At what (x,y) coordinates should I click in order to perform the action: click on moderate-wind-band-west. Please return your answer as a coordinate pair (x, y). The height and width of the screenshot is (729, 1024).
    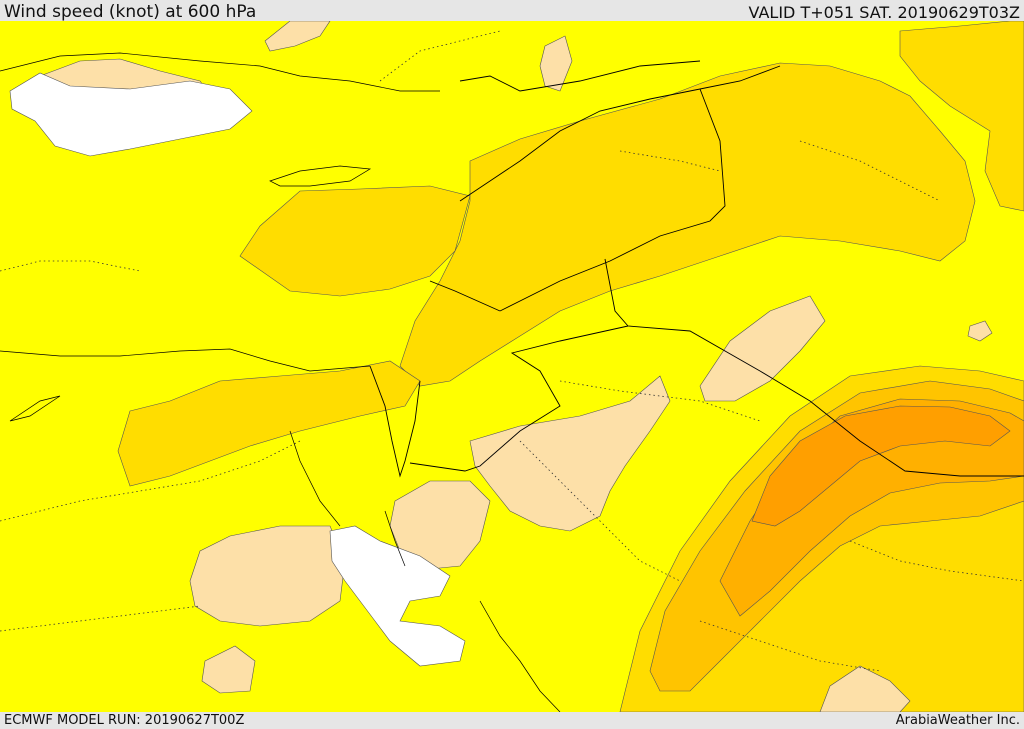
    Looking at the image, I should click on (355, 241).